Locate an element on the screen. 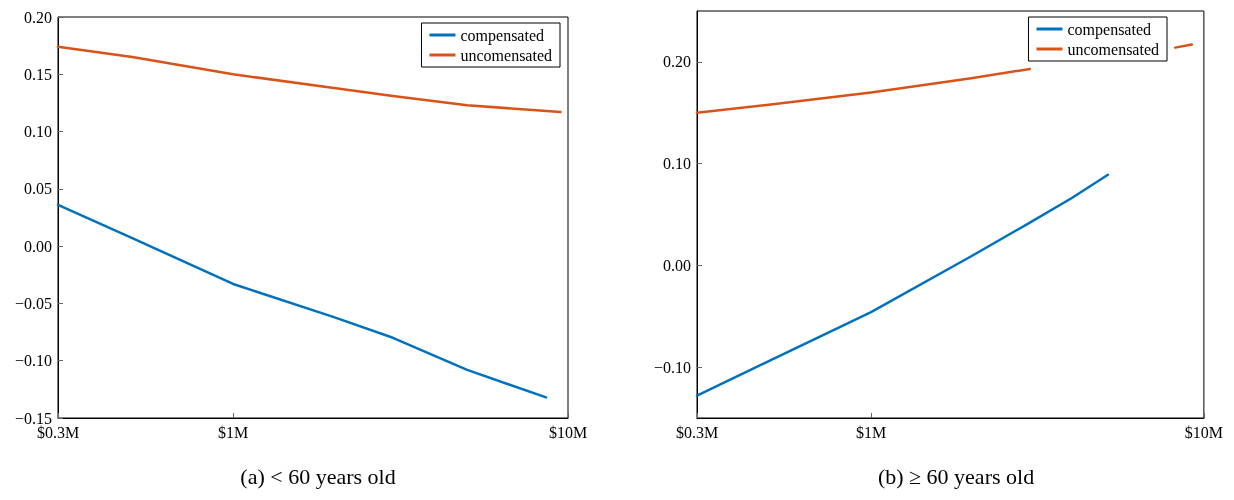  y-tick-label: 0.15 is located at coordinates (38, 74).